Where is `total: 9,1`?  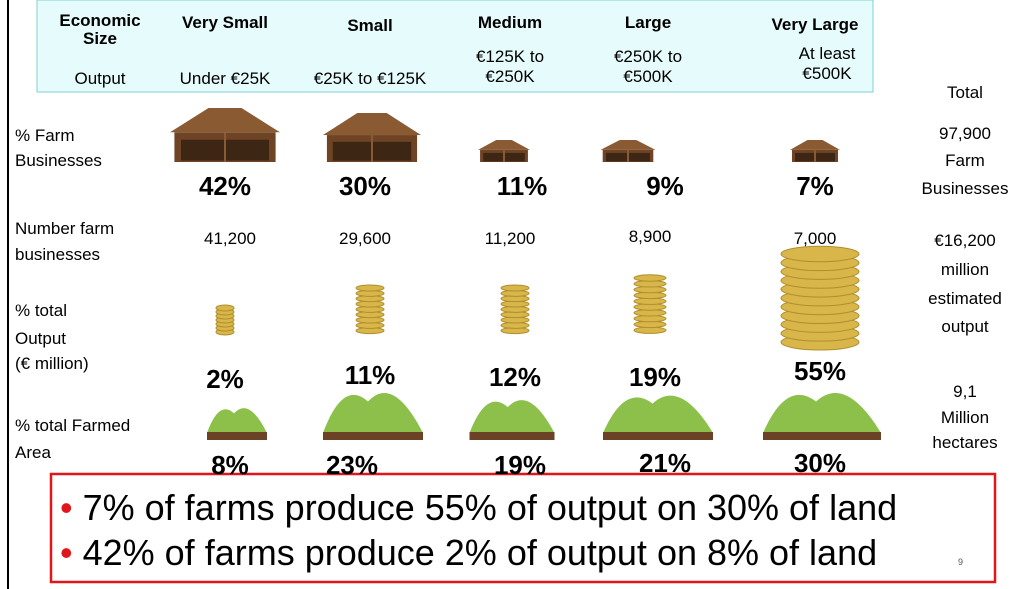
total: 9,1 is located at coordinates (965, 391).